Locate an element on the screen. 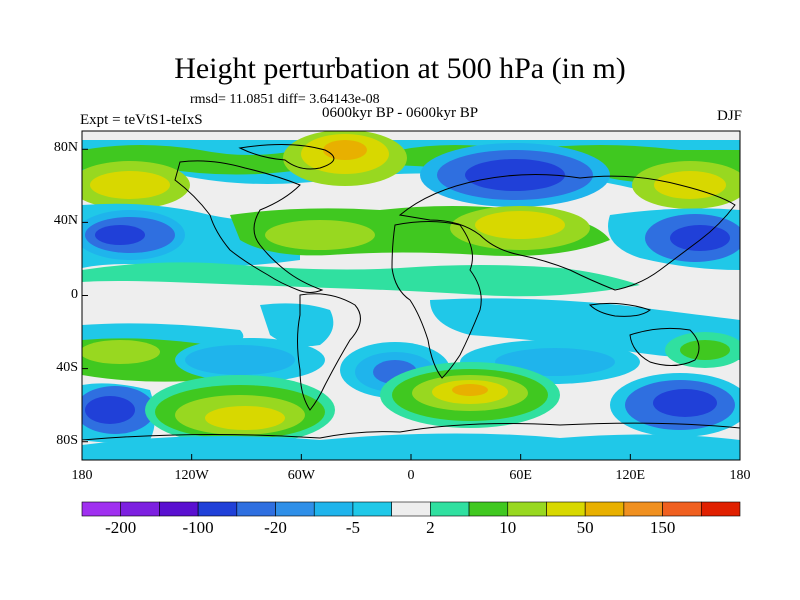 Image resolution: width=800 pixels, height=600 pixels. lon-label: 120E is located at coordinates (630, 475).